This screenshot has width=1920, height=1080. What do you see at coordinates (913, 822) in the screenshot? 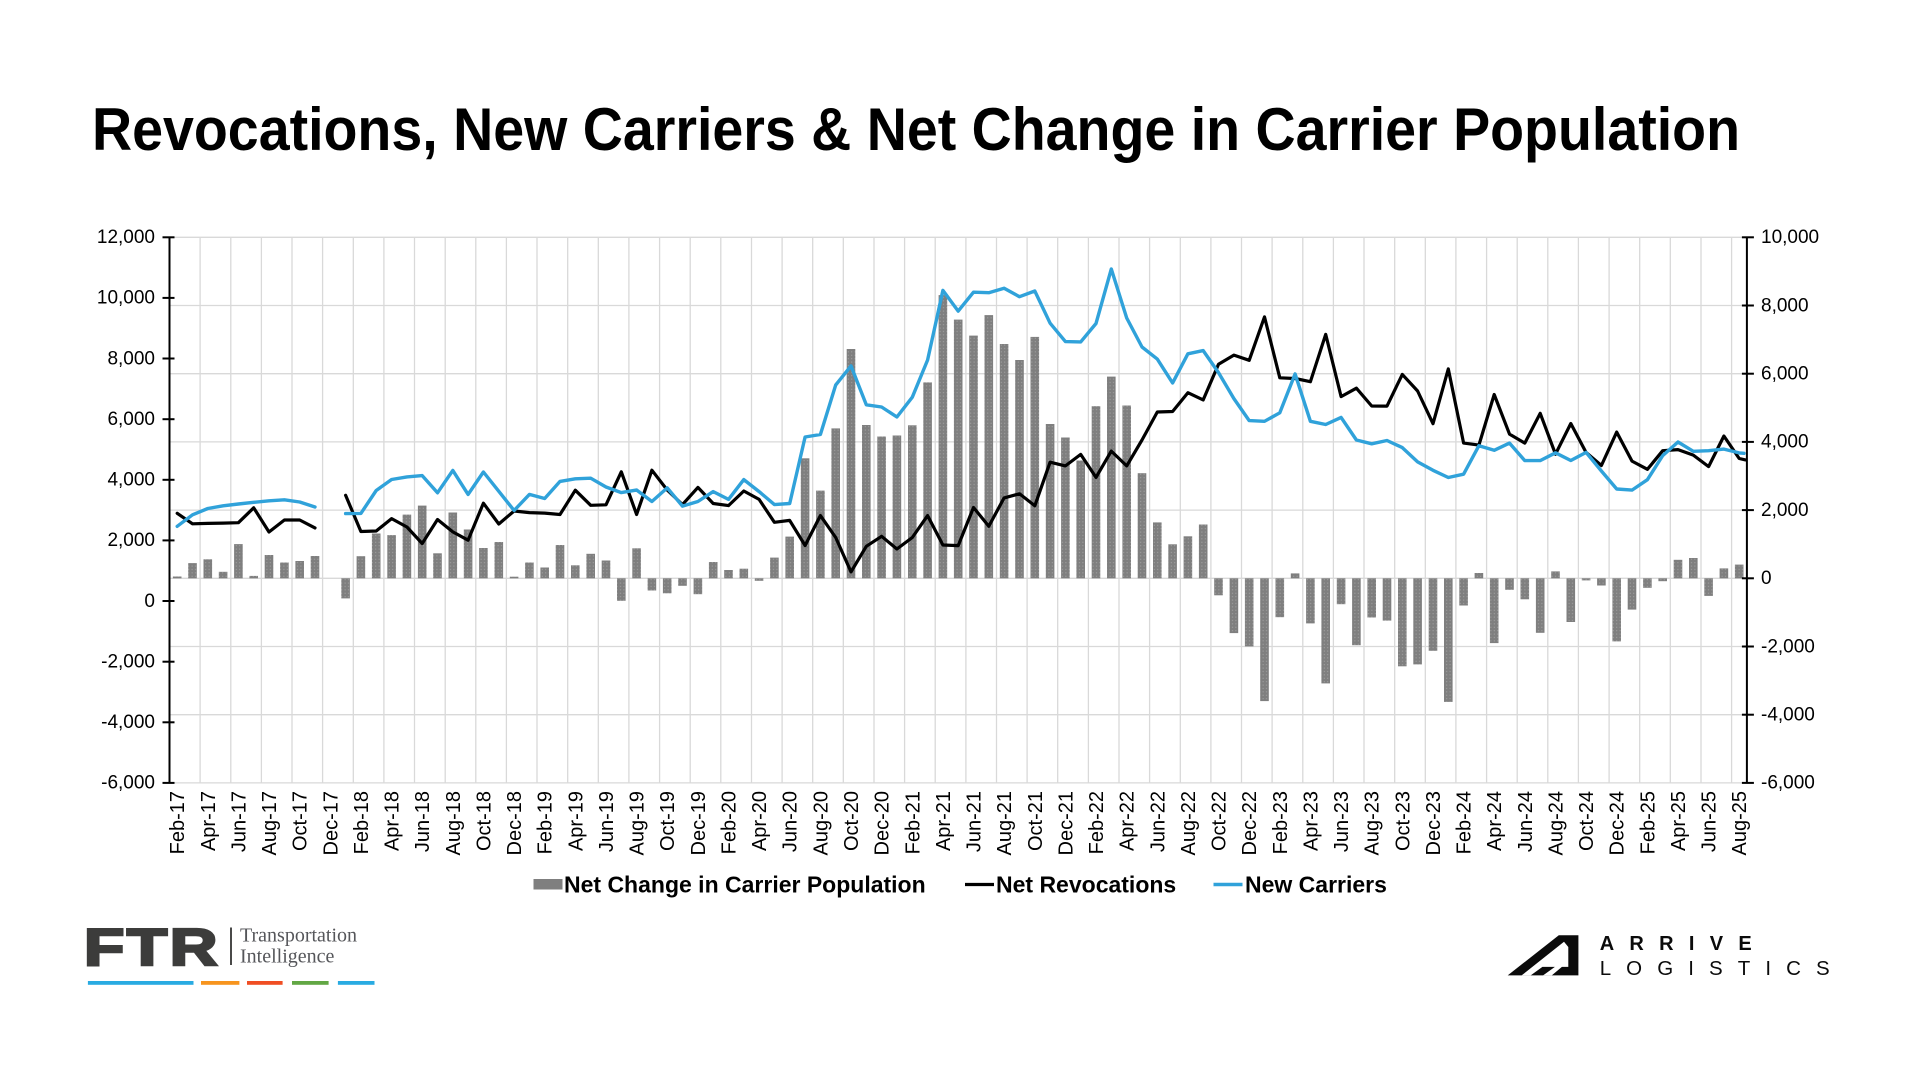
I see `svg-text: Feb-21` at bounding box center [913, 822].